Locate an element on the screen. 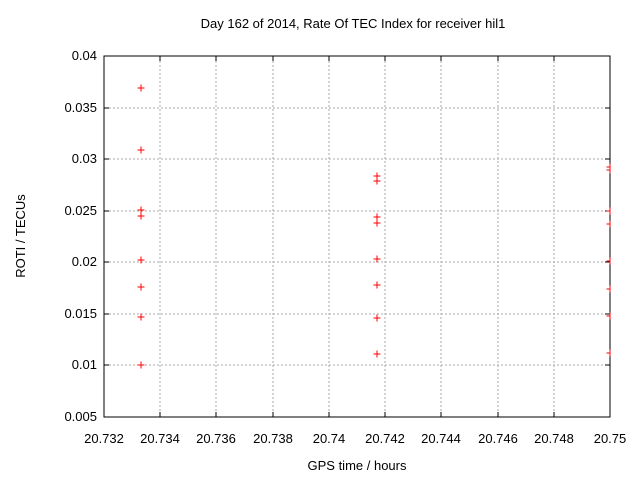 The height and width of the screenshot is (480, 640). y-tick-label: 0.04 is located at coordinates (84, 55).